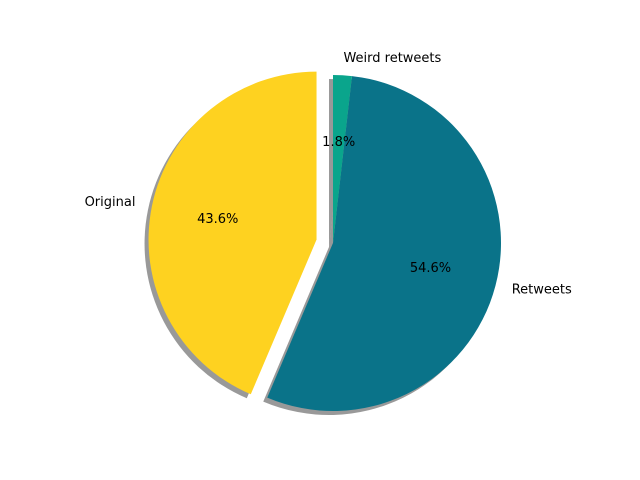 The width and height of the screenshot is (640, 480). What do you see at coordinates (392, 58) in the screenshot?
I see `slice-label-weird-retweets: Weird retweets` at bounding box center [392, 58].